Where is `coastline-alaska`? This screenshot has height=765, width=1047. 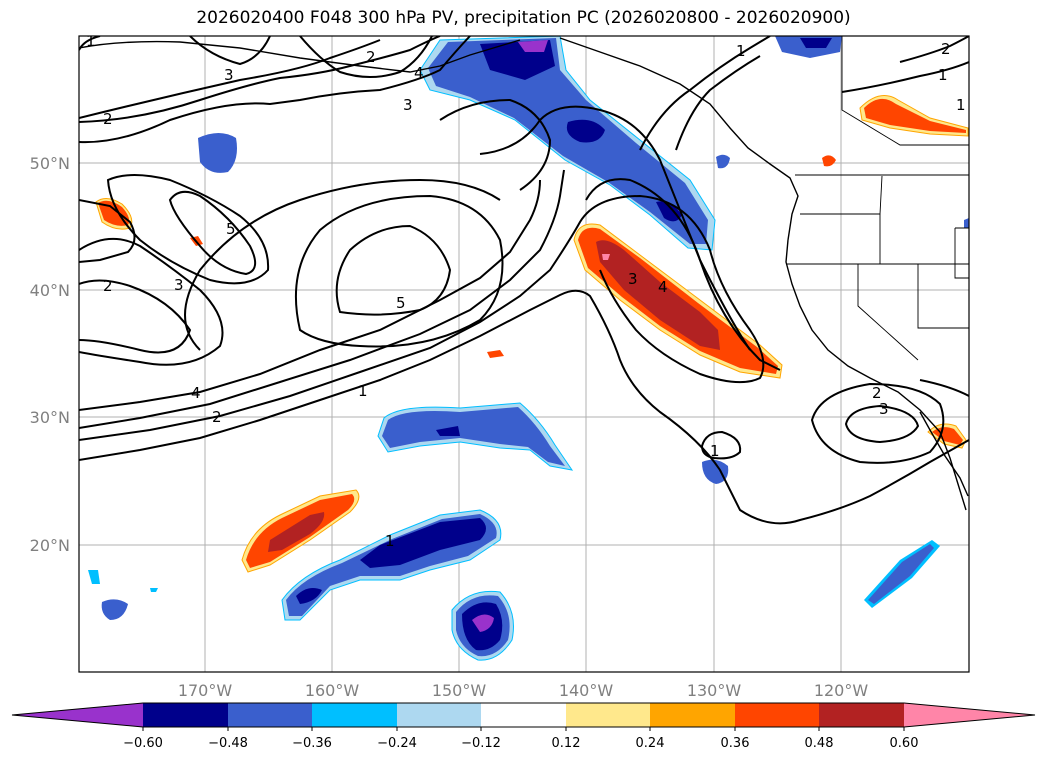 coastline-alaska is located at coordinates (300, 56).